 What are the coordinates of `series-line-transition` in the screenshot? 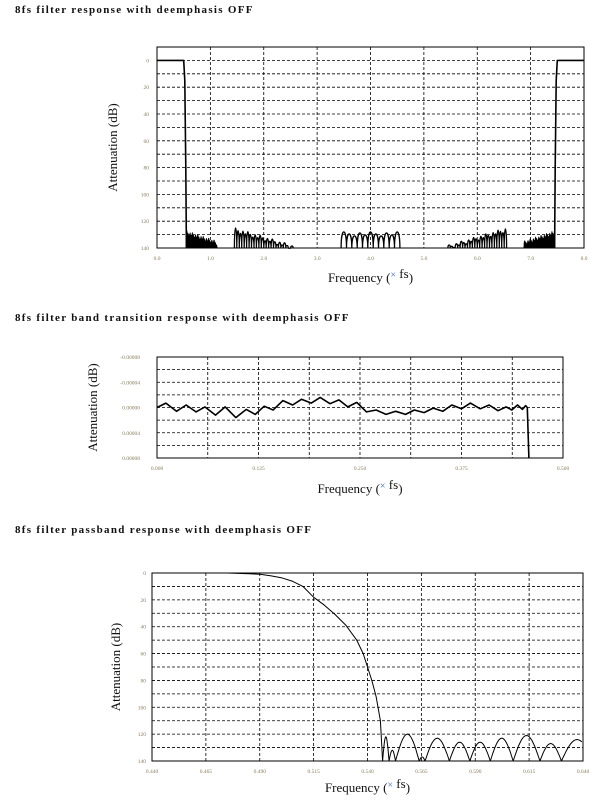 It's located at (305, 667).